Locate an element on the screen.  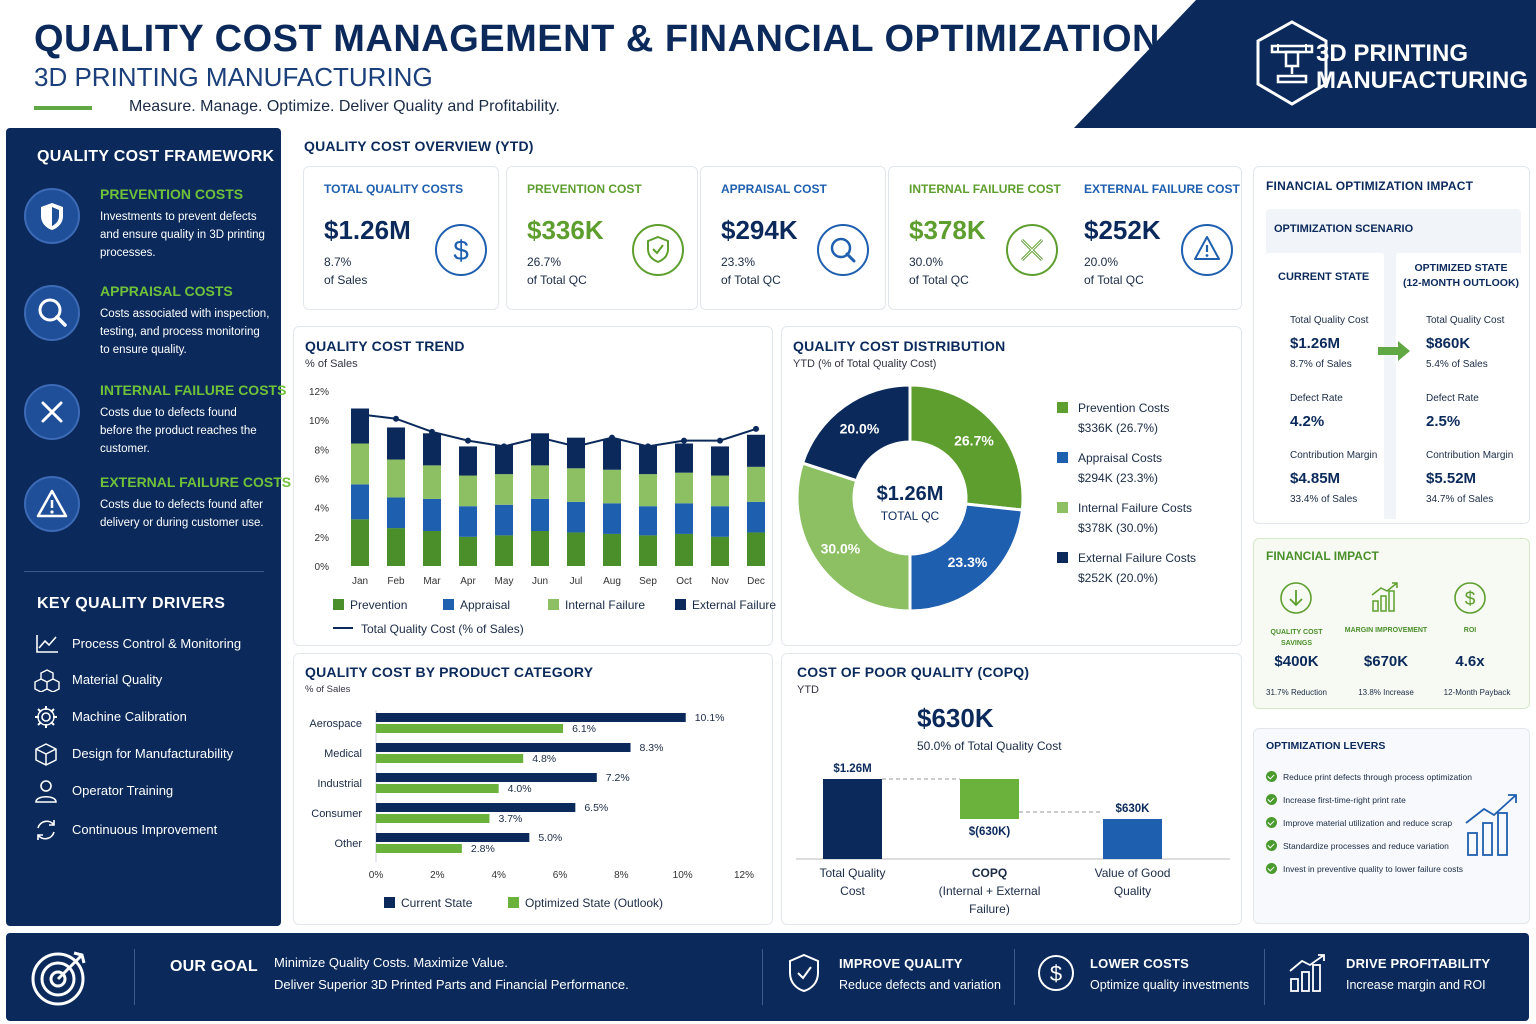
y-tick-label: 0% is located at coordinates (322, 567).